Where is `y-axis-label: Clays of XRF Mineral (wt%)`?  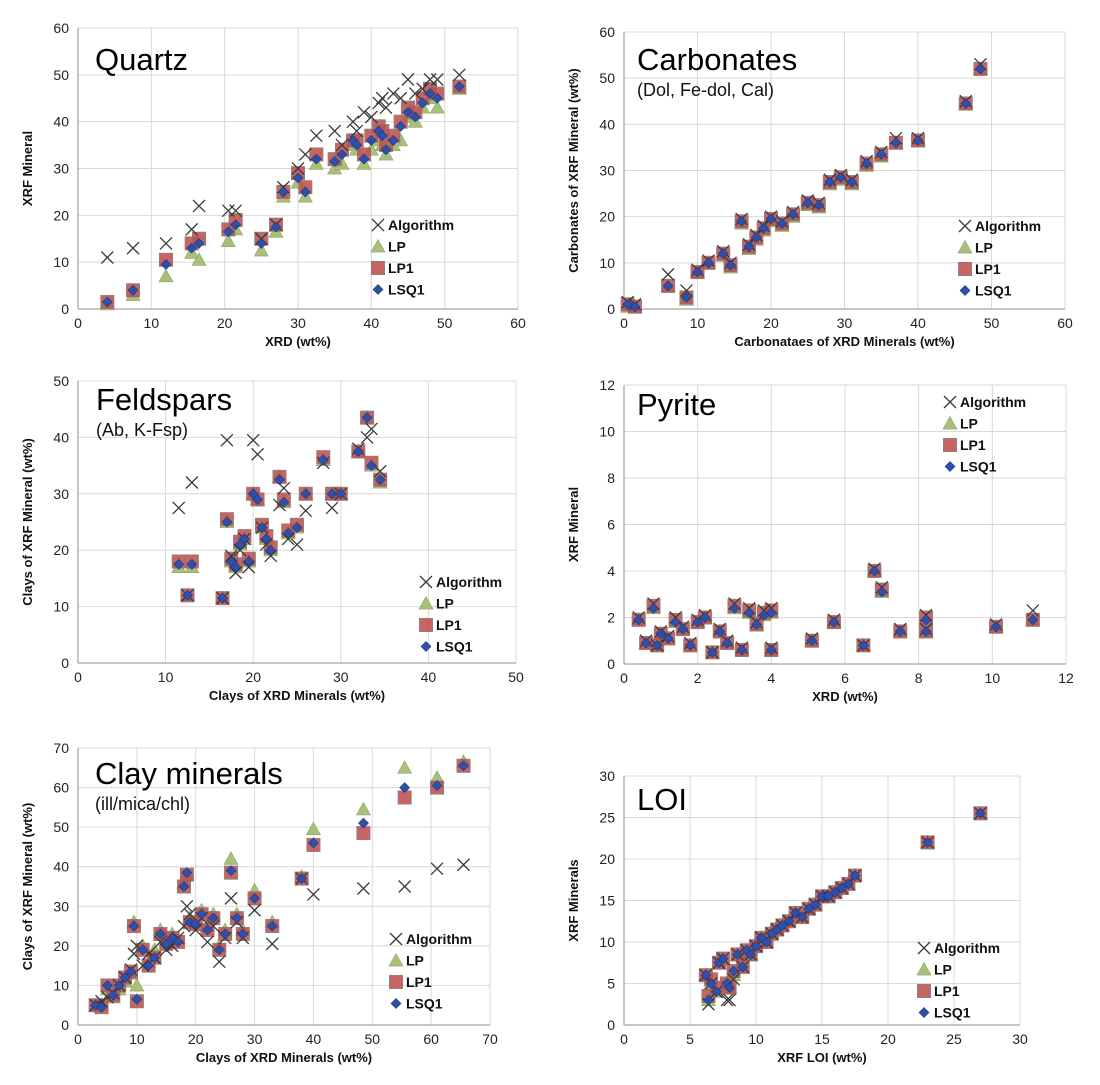 y-axis-label: Clays of XRF Mineral (wt%) is located at coordinates (27, 522).